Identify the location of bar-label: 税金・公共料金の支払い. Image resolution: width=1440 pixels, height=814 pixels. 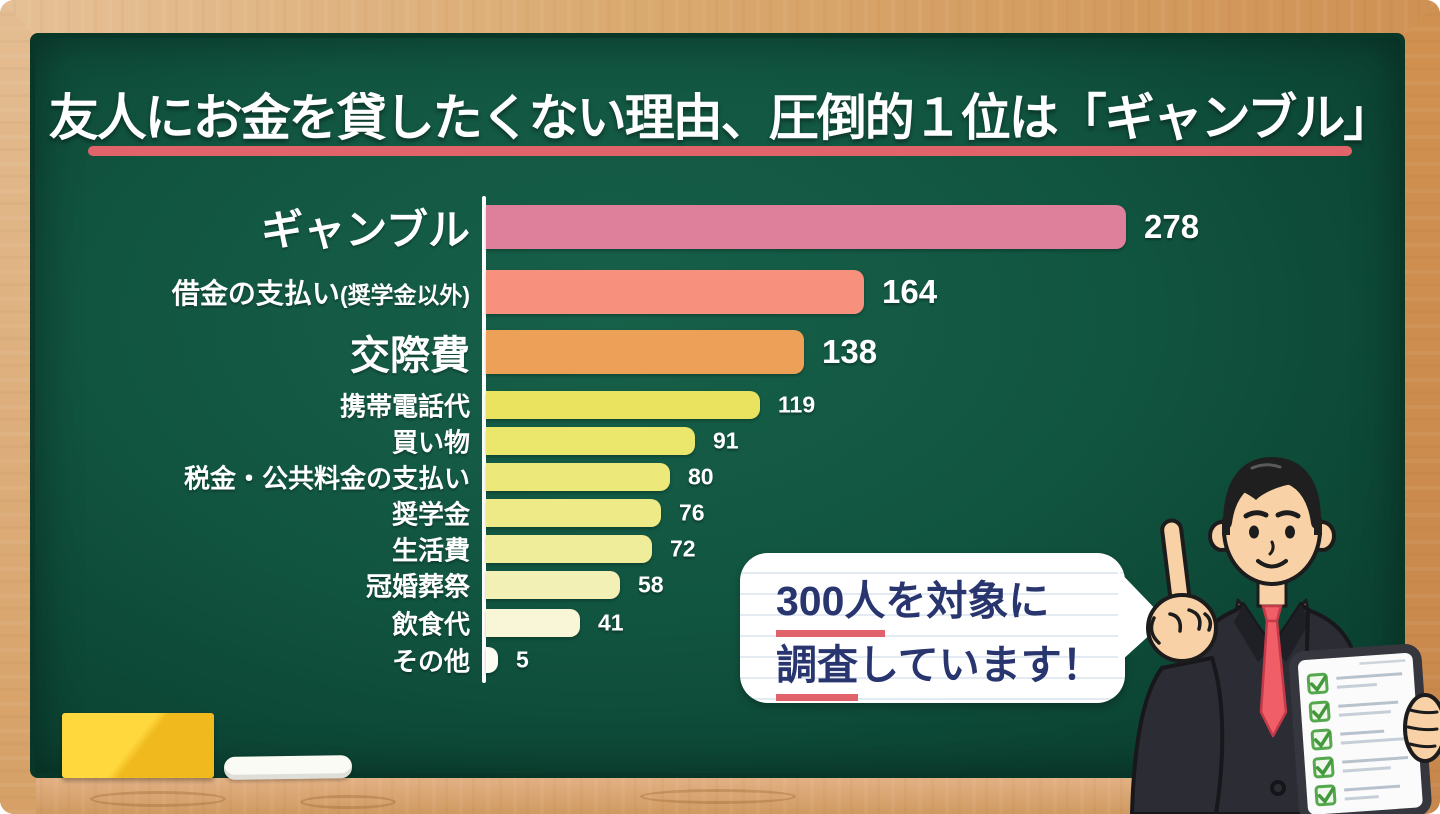
(326, 478).